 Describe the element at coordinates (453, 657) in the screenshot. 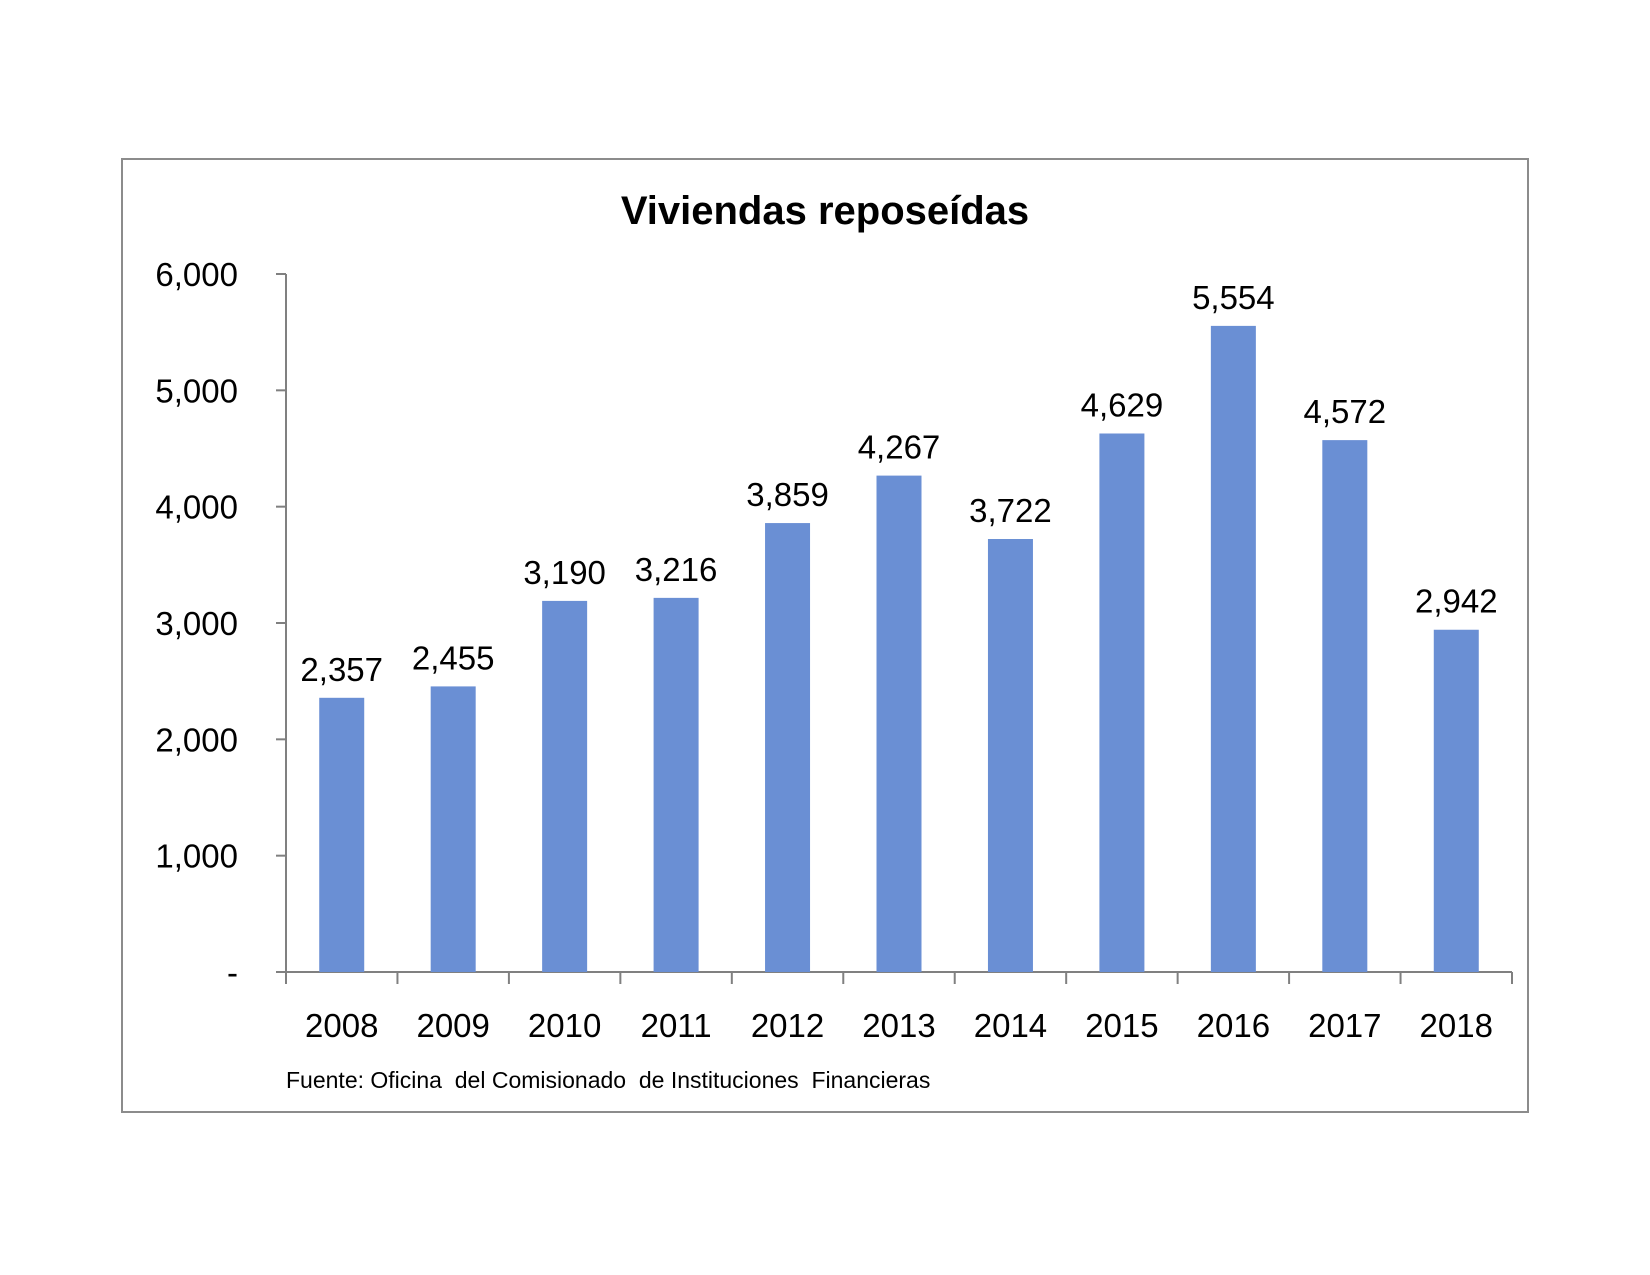

I see `data-label-2009: 2,455` at that location.